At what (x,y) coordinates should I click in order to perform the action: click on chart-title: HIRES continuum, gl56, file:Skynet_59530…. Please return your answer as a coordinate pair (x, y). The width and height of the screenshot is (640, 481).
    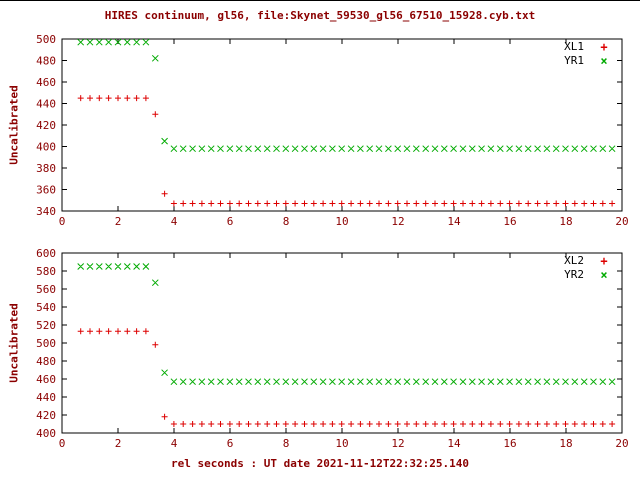
    Looking at the image, I should click on (320, 15).